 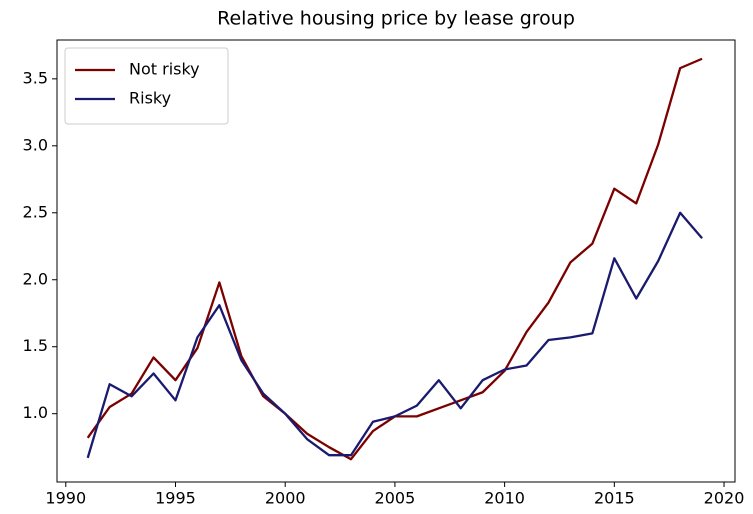 I want to click on y-tick-label: 2.5, so click(x=35, y=211).